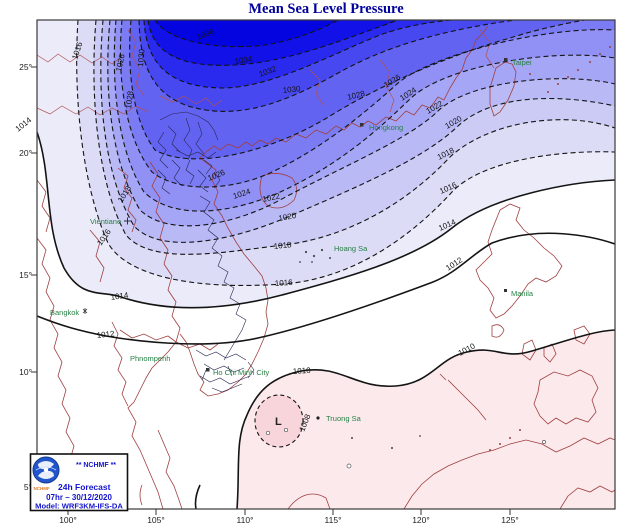  What do you see at coordinates (150, 358) in the screenshot?
I see `city-label-phnompenh: Phnompenh` at bounding box center [150, 358].